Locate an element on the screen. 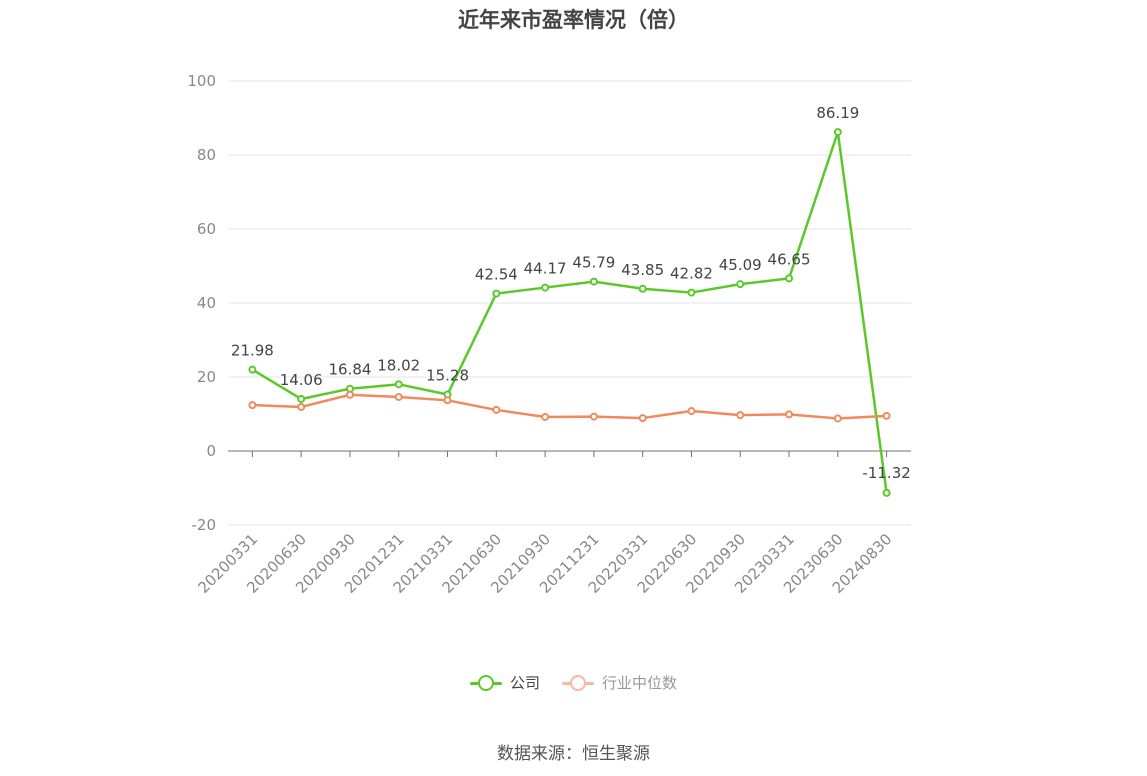 This screenshot has width=1147, height=776. data-label: 86.19 is located at coordinates (837, 113).